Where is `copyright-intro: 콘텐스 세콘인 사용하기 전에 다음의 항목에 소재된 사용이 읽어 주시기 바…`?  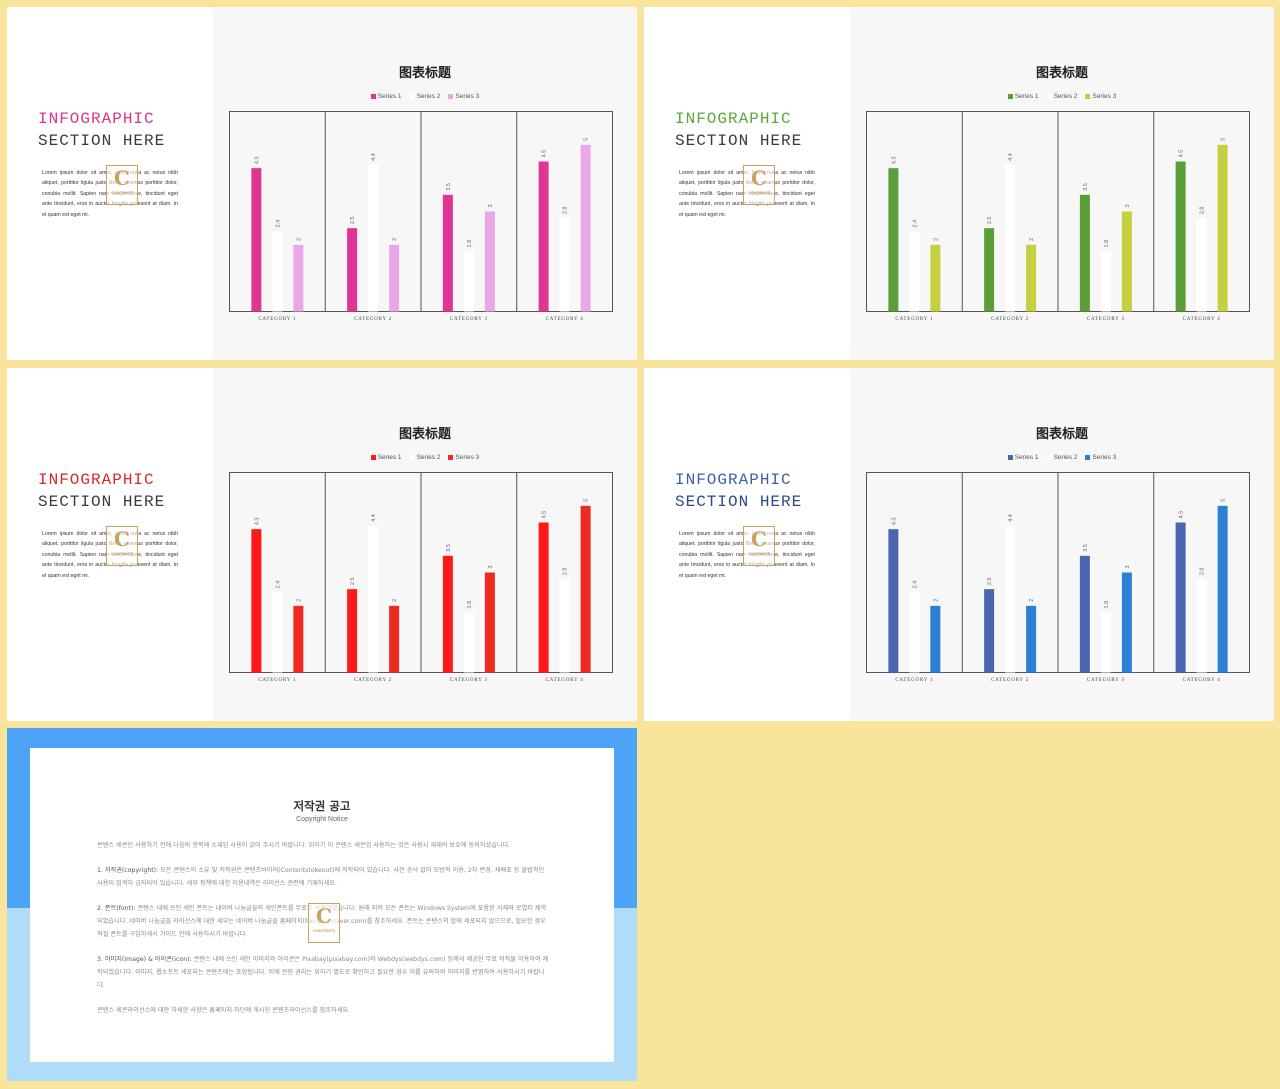 copyright-intro: 콘텐스 세콘인 사용하기 전에 다음의 항목에 소재된 사용이 읽어 주시기 바… is located at coordinates (304, 845).